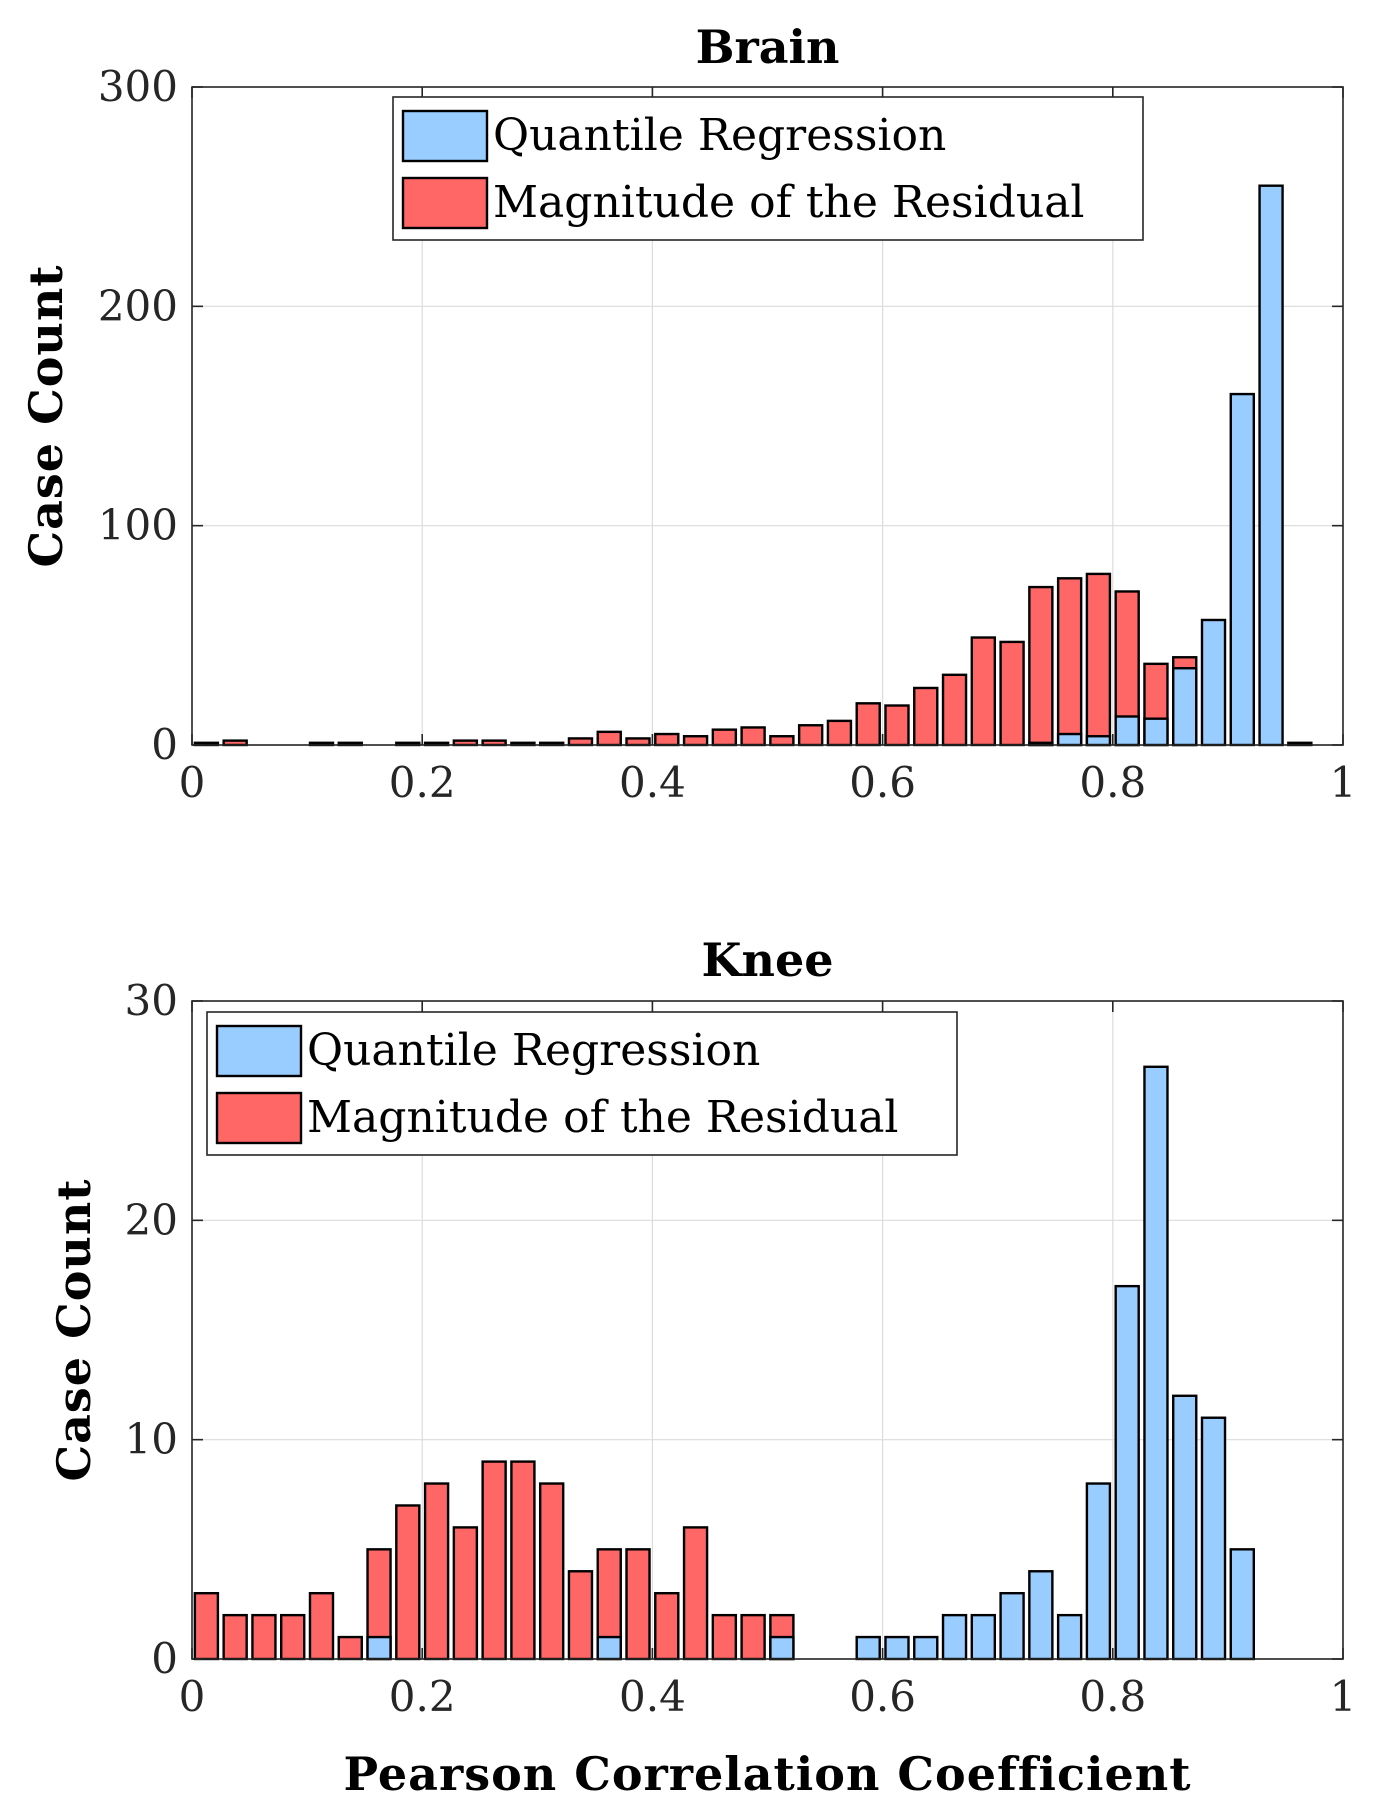  What do you see at coordinates (151, 1000) in the screenshot?
I see `y-tick-label: 30` at bounding box center [151, 1000].